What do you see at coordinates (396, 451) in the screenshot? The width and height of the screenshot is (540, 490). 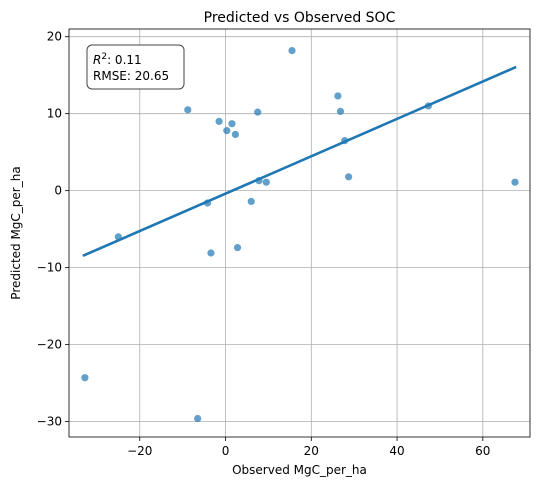 I see `x-tick-label: 40` at bounding box center [396, 451].